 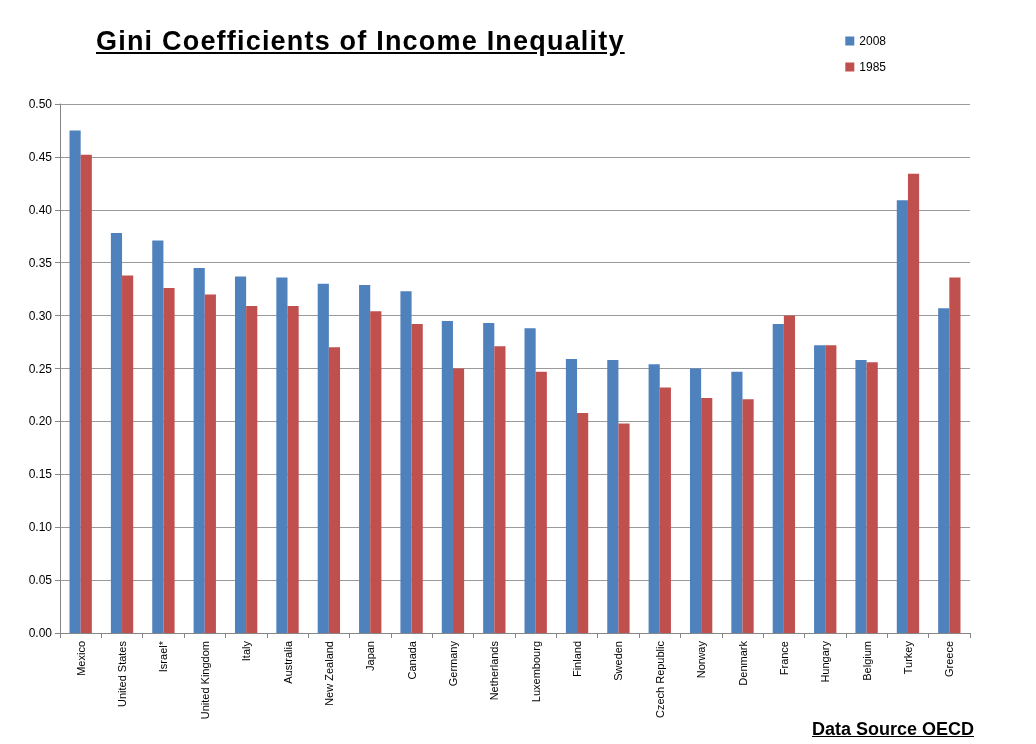 I want to click on x-tick-label: Japan, so click(x=370, y=656).